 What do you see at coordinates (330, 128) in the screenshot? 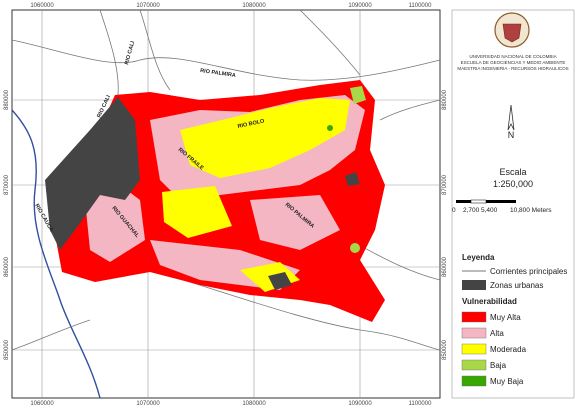
I see `zone-muy-baja` at bounding box center [330, 128].